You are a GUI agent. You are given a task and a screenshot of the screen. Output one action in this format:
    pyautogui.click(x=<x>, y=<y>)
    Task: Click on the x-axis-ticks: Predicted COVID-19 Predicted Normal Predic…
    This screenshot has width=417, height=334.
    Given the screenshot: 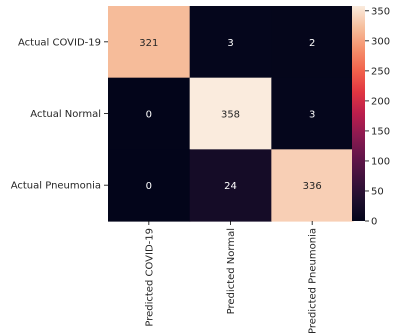 What is the action you would take?
    pyautogui.click(x=231, y=277)
    